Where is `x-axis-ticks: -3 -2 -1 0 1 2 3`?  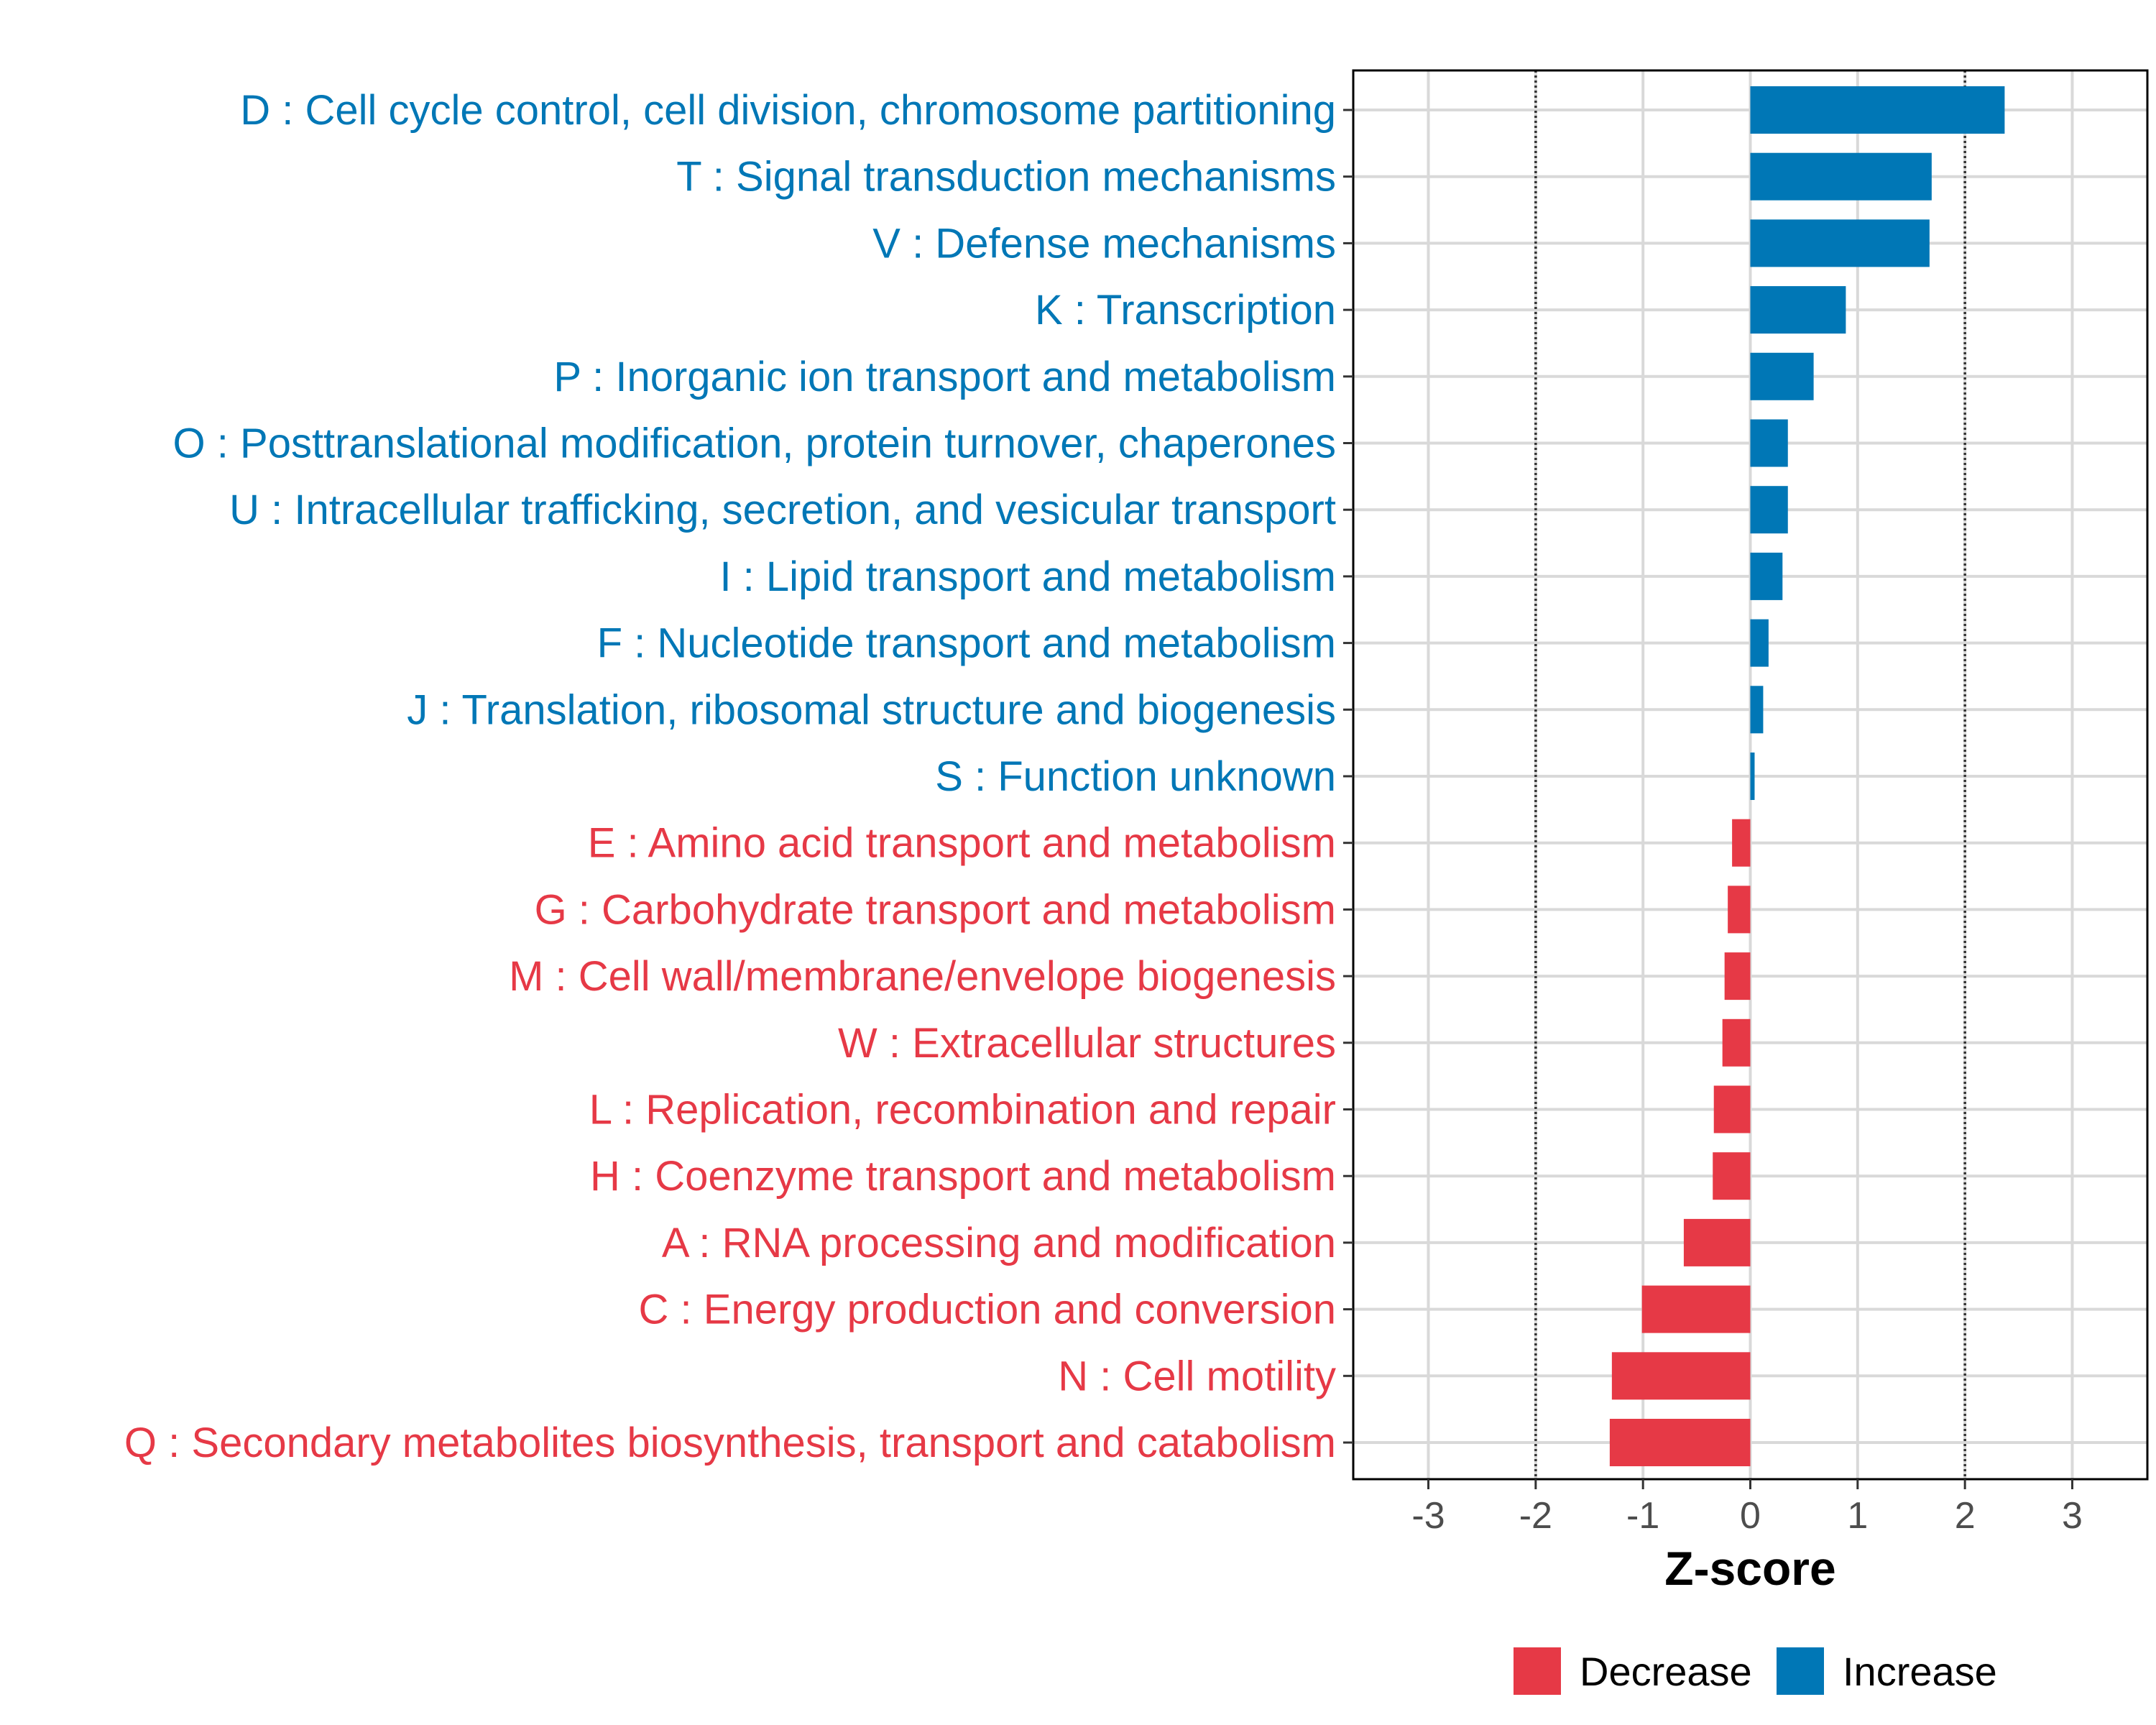
x-axis-ticks: -3 -2 -1 0 1 2 3 is located at coordinates (1747, 1508).